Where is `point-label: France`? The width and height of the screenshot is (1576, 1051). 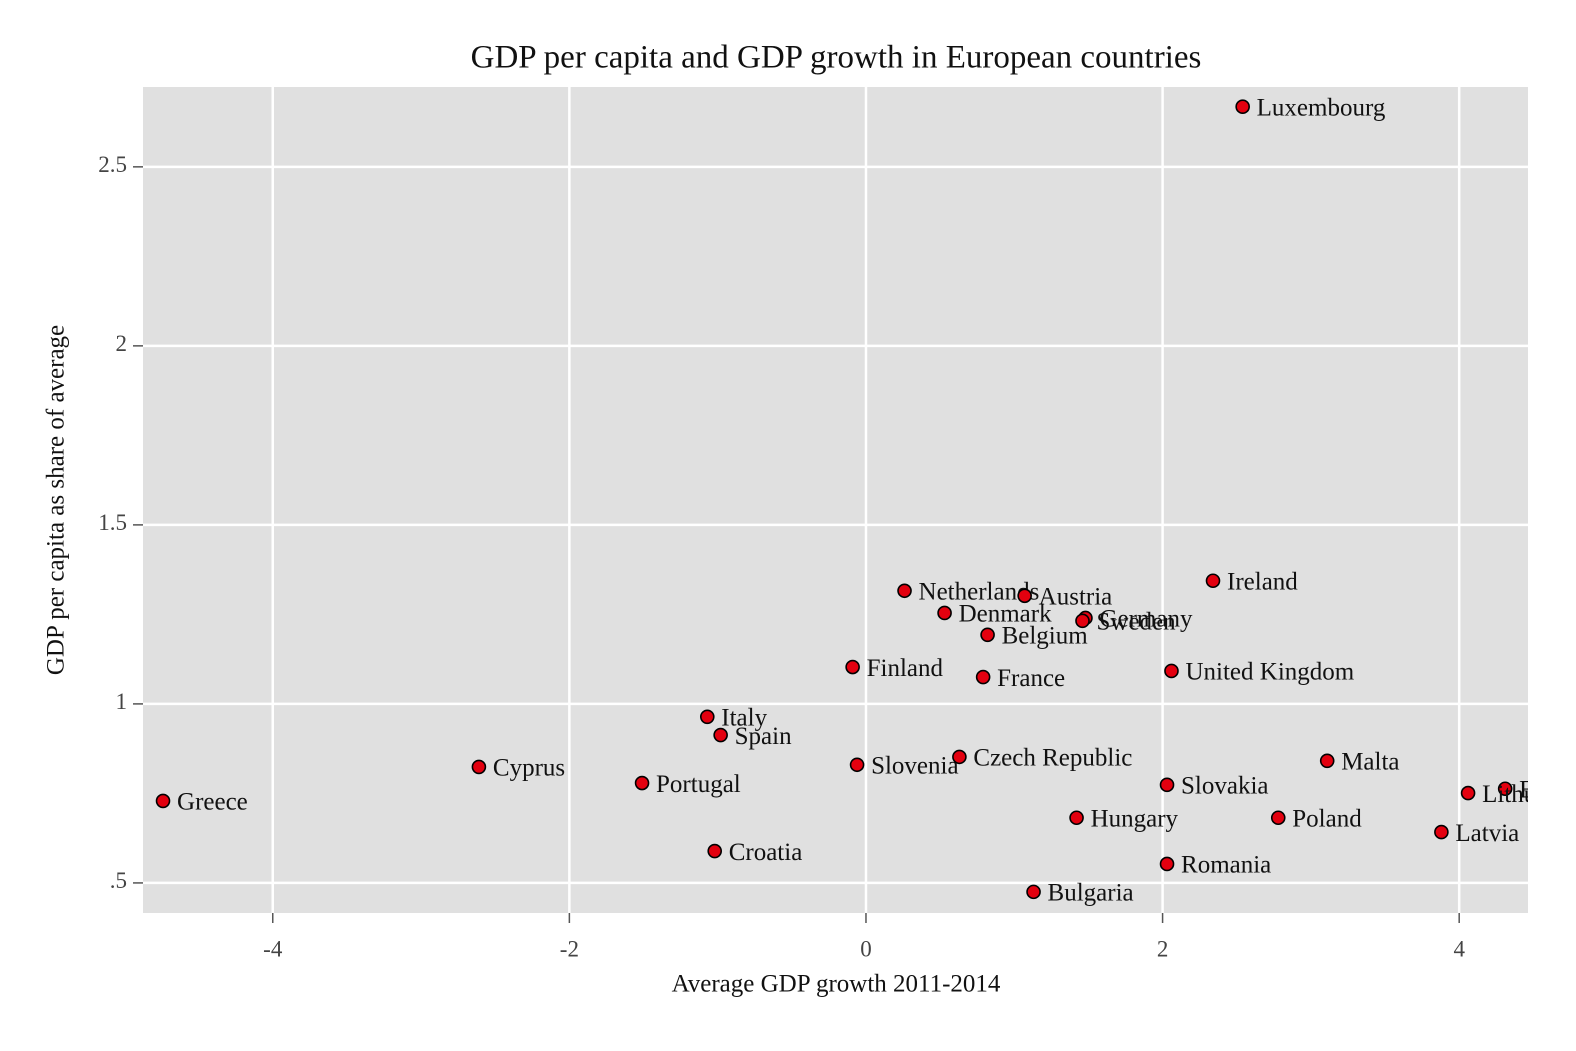
point-label: France is located at coordinates (1031, 678).